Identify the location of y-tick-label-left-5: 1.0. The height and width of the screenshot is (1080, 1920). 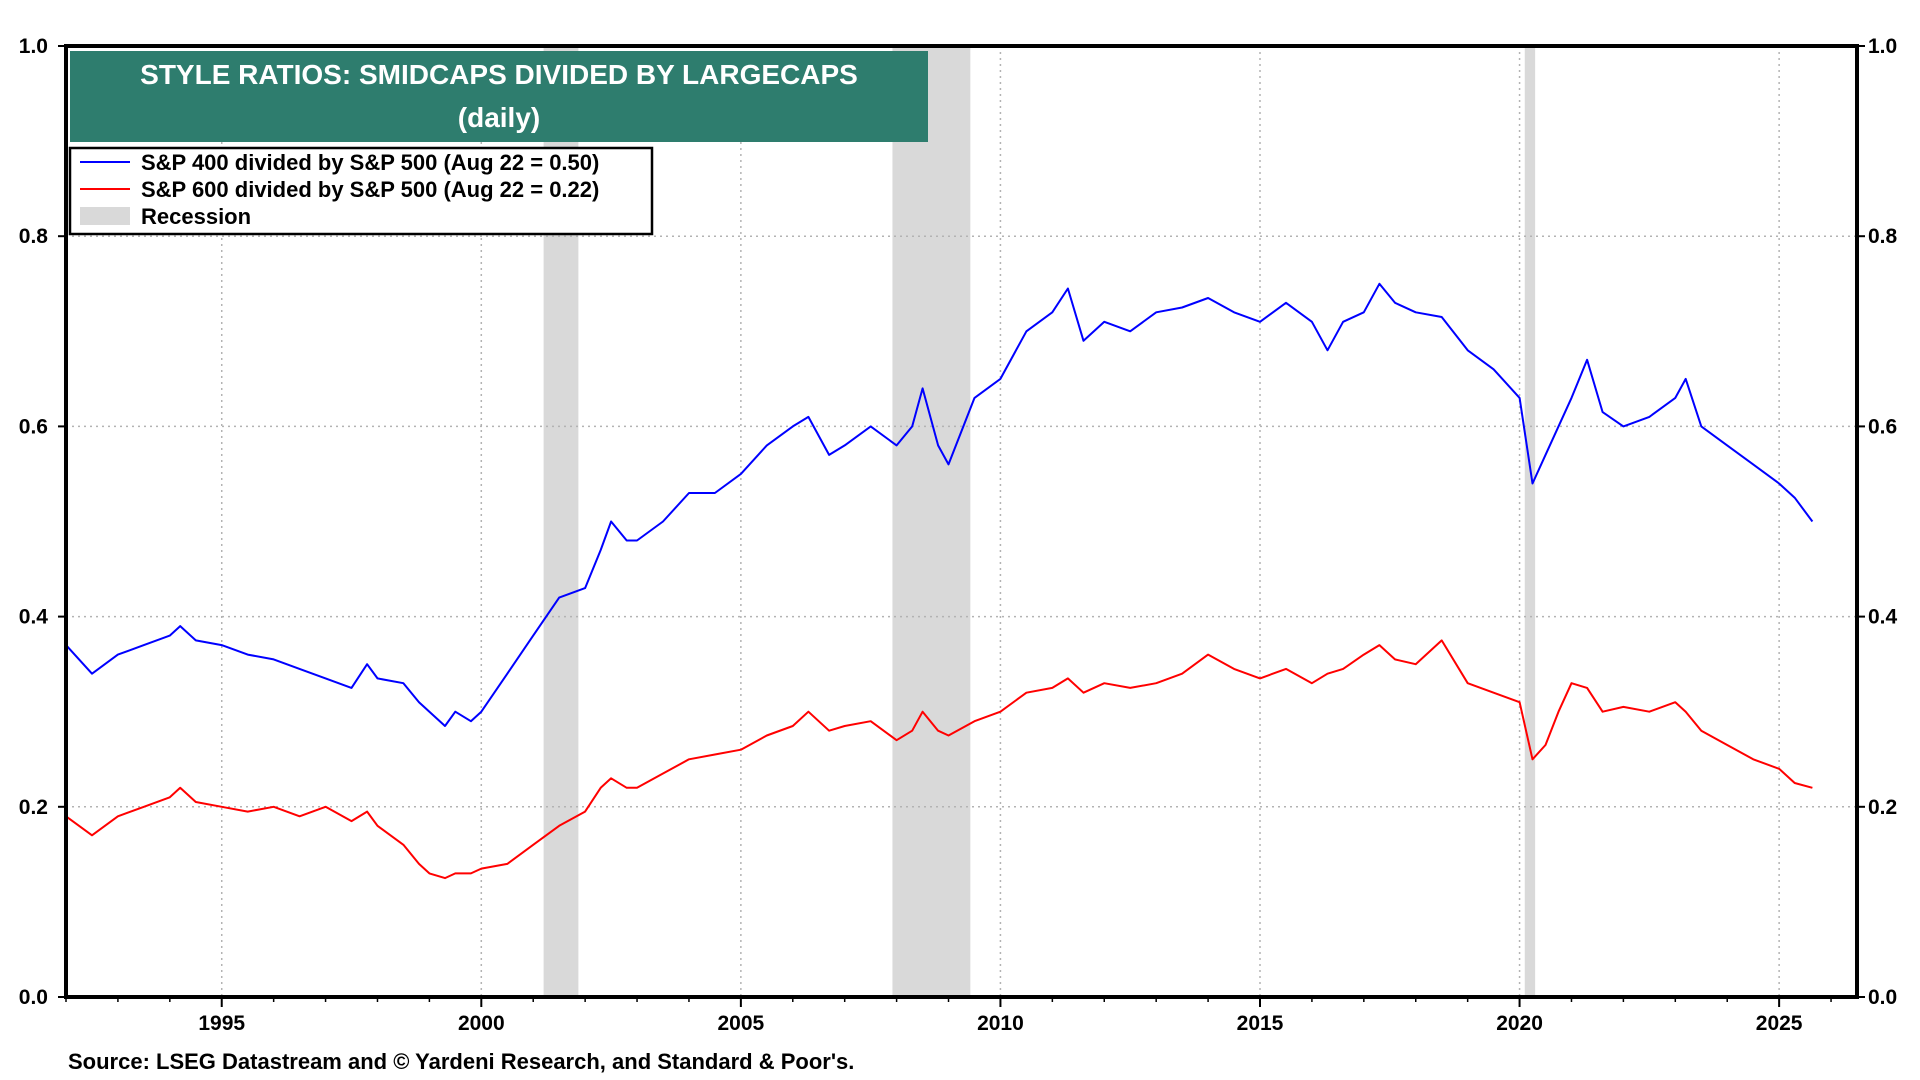
(33, 46).